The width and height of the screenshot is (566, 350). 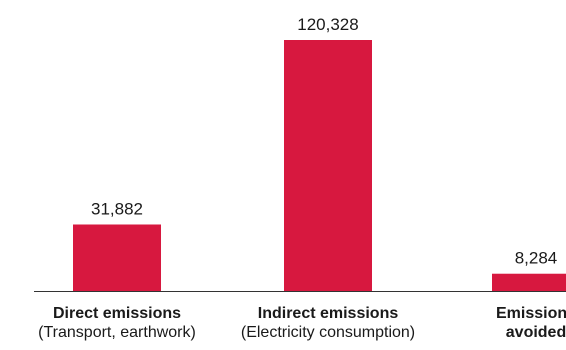 I want to click on category-label-1: Direct emissions, so click(x=117, y=313).